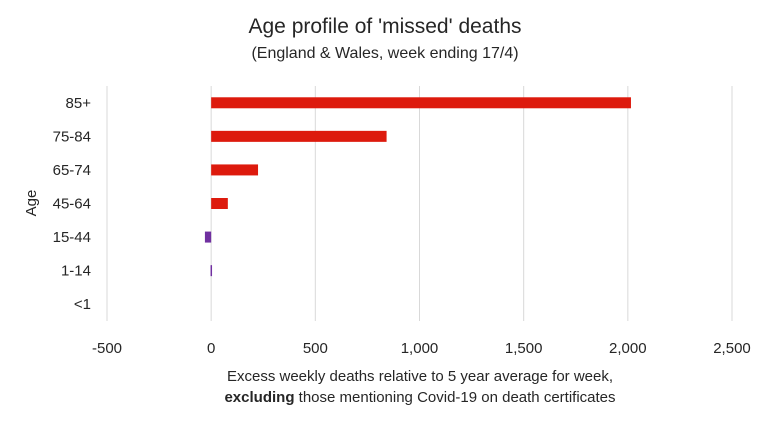 The height and width of the screenshot is (428, 770). What do you see at coordinates (76, 271) in the screenshot?
I see `y-tick-label: 1-14` at bounding box center [76, 271].